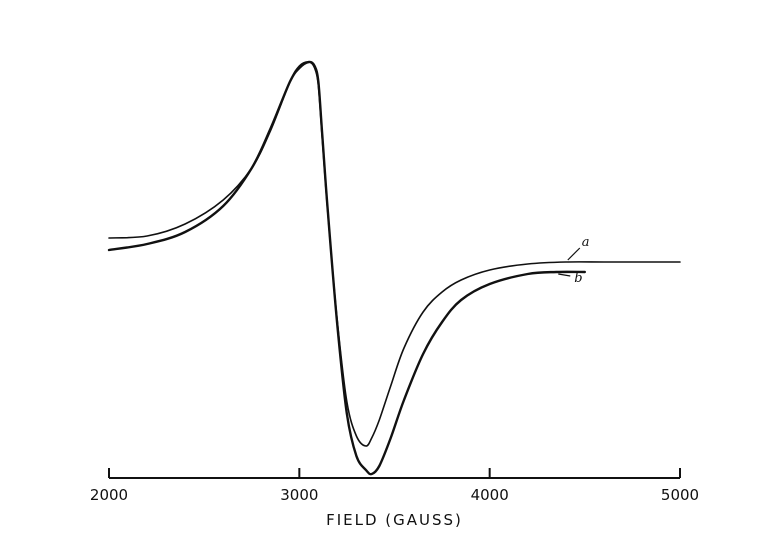 This screenshot has width=760, height=539. I want to click on x-tick-label: 2000, so click(109, 495).